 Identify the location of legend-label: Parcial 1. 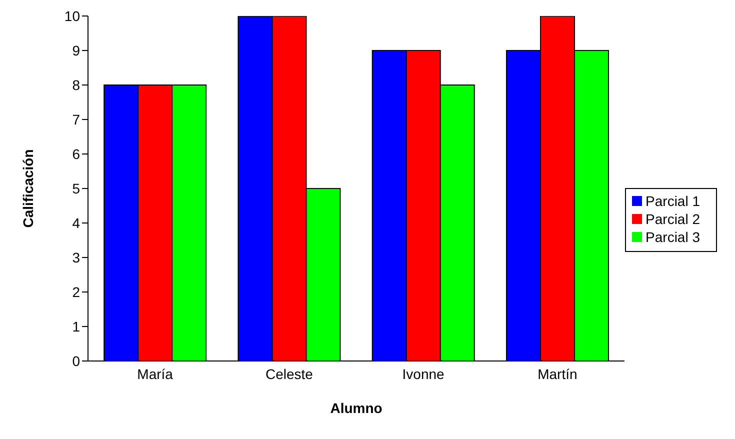
(673, 200).